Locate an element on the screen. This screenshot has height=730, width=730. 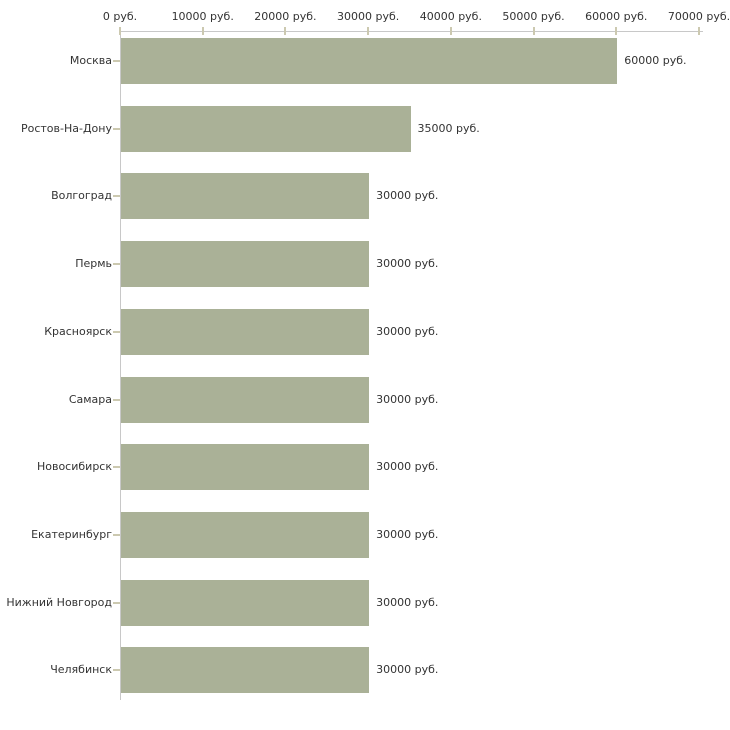
x-axis-tick-label: 50000 руб. is located at coordinates (533, 16).